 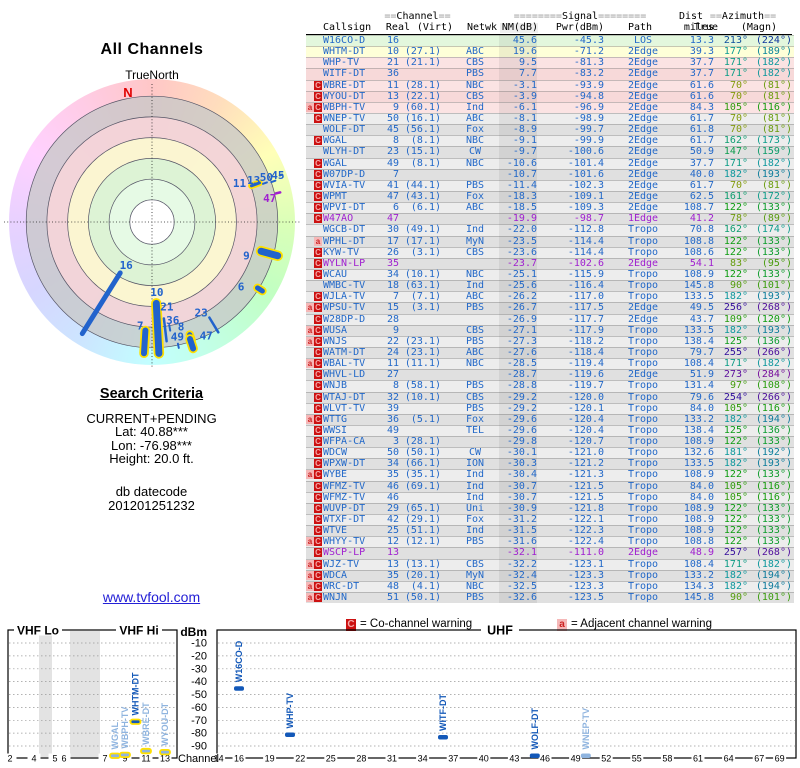 What do you see at coordinates (518, 274) in the screenshot?
I see `noise-margin-cell: -25.1` at bounding box center [518, 274].